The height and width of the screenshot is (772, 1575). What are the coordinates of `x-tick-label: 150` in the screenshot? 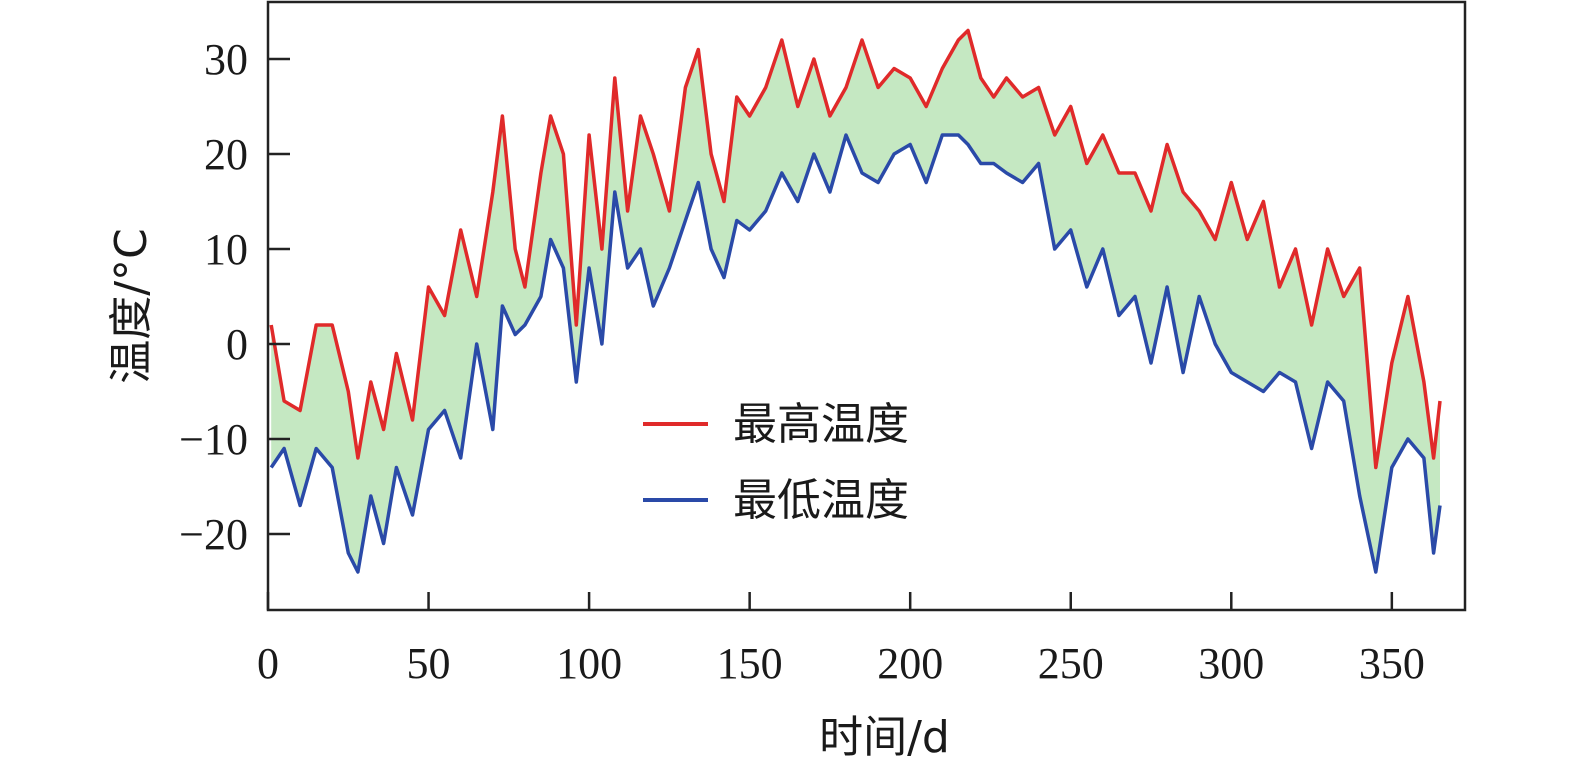 It's located at (750, 663).